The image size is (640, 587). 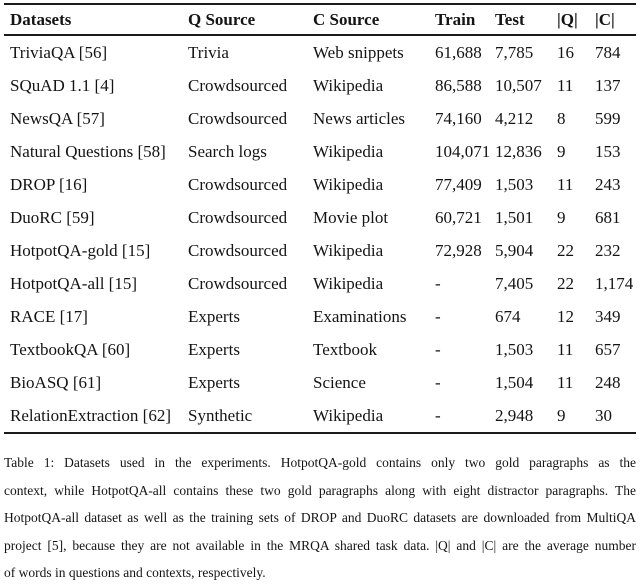 I want to click on table-cell-dataset: TextbookQA [60], so click(x=70, y=349).